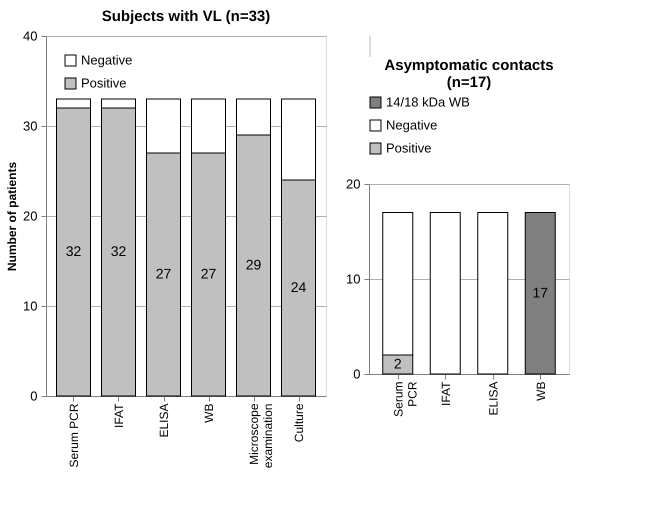  What do you see at coordinates (12, 217) in the screenshot?
I see `y-axis-title: Number of patients` at bounding box center [12, 217].